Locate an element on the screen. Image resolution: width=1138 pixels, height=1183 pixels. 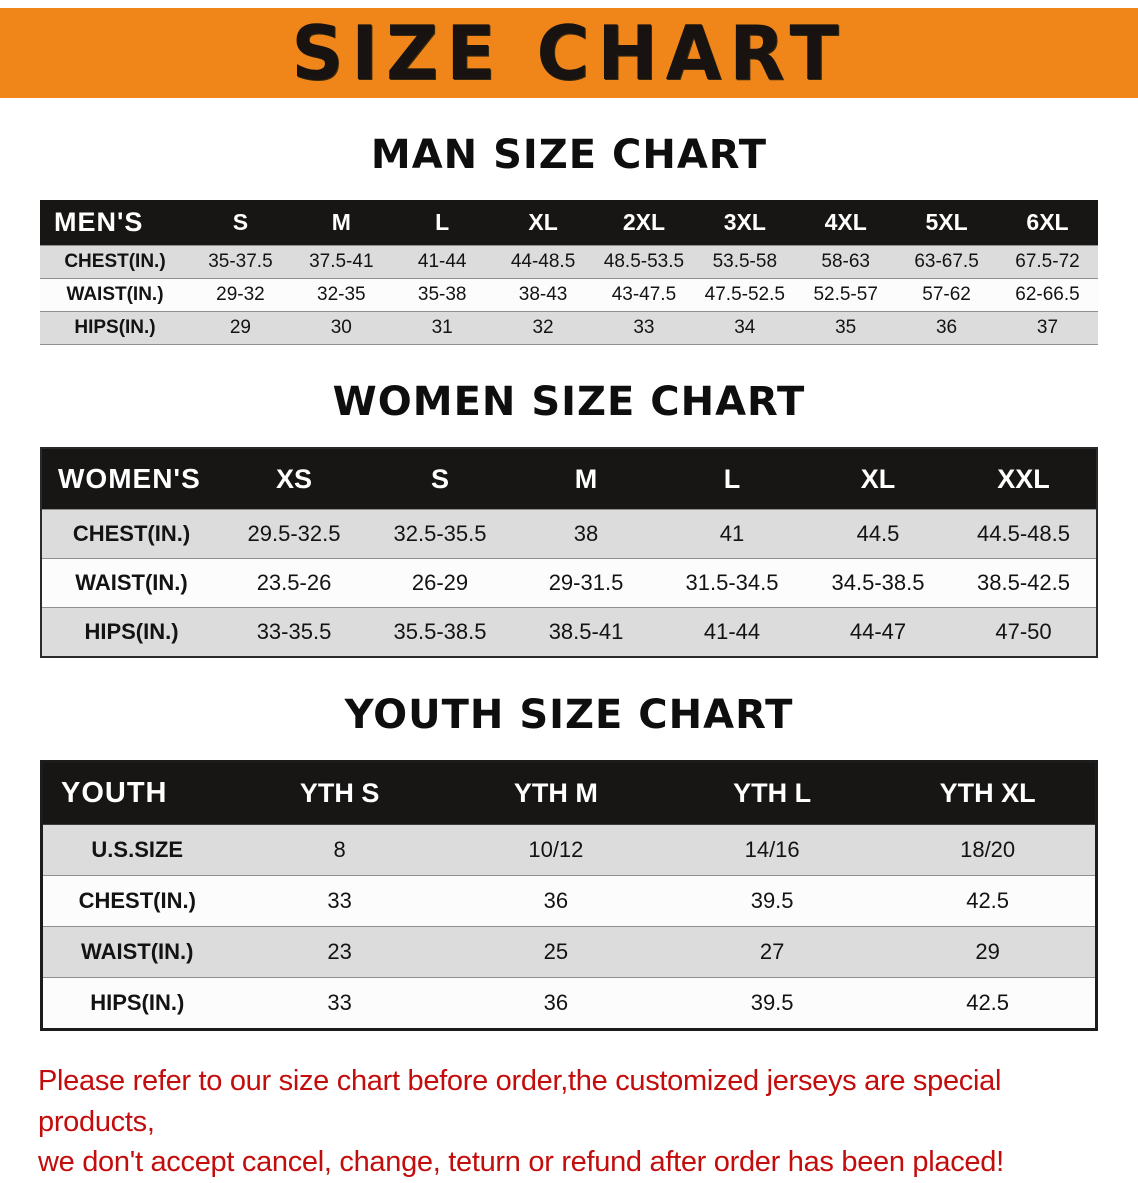
men-value-cell: 36 is located at coordinates (946, 327).